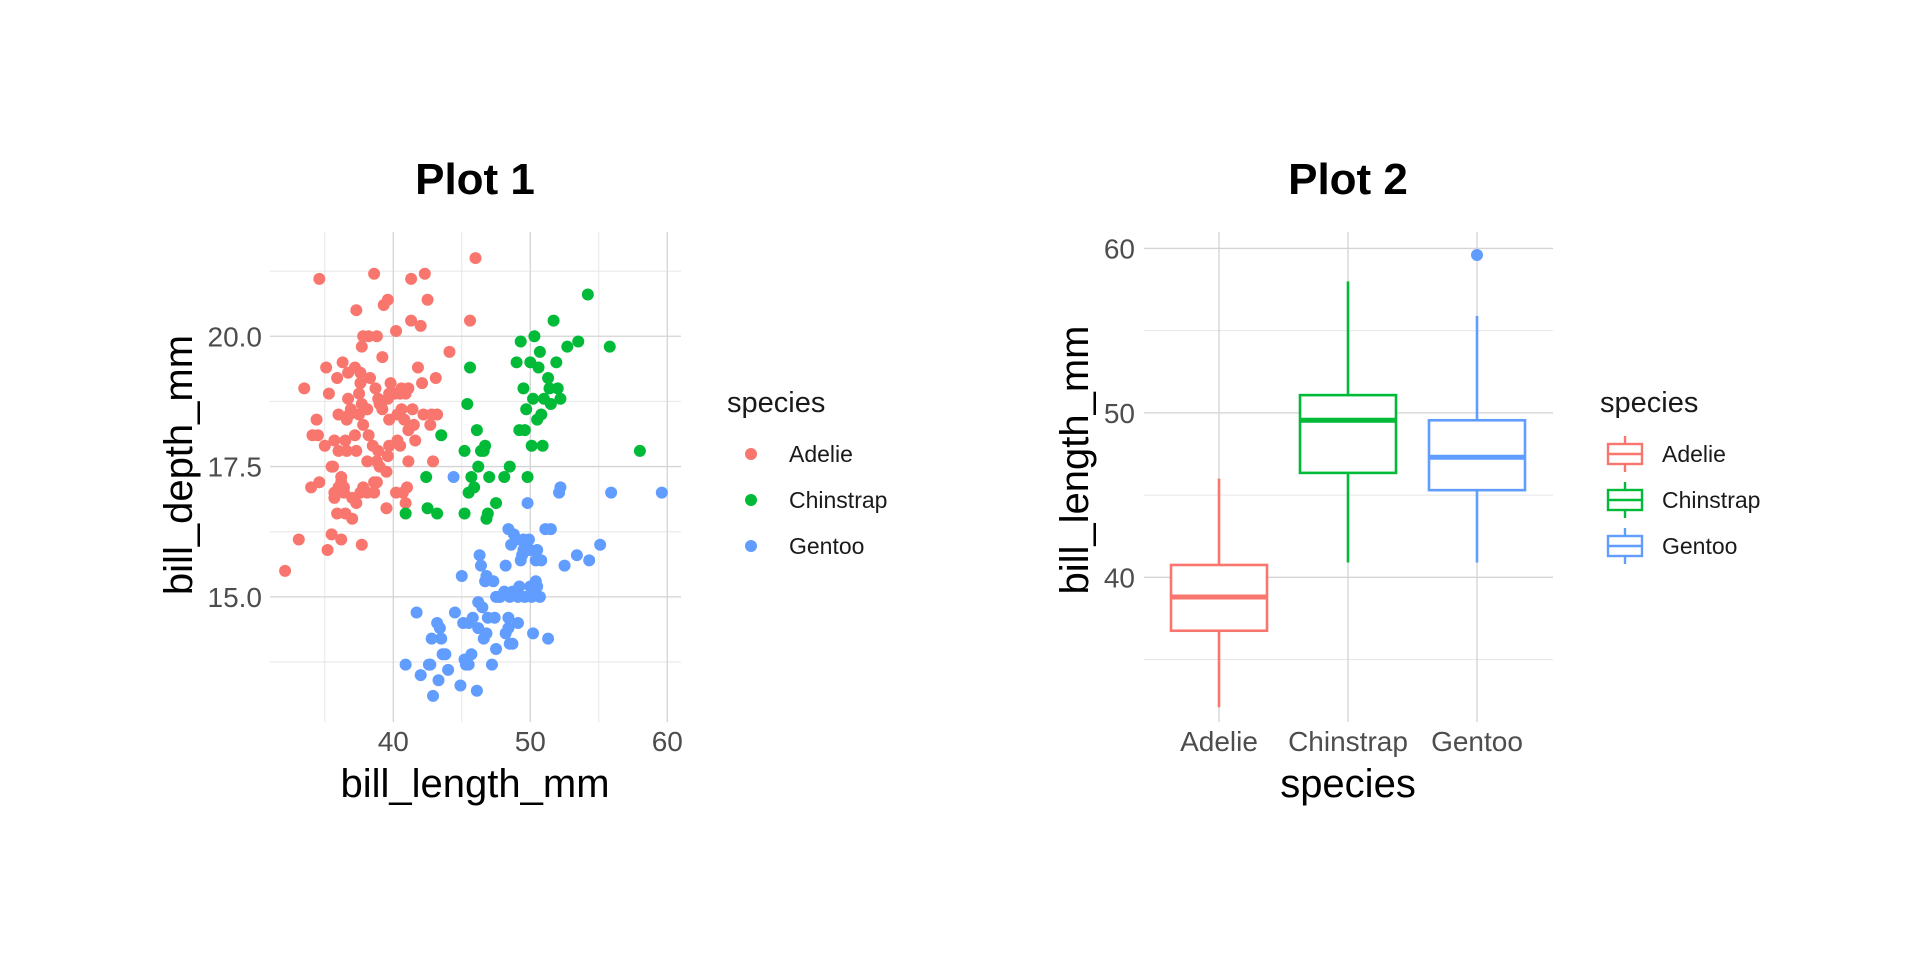 The image size is (1920, 960). Describe the element at coordinates (1348, 741) in the screenshot. I see `x-tick-label: Chinstrap` at that location.